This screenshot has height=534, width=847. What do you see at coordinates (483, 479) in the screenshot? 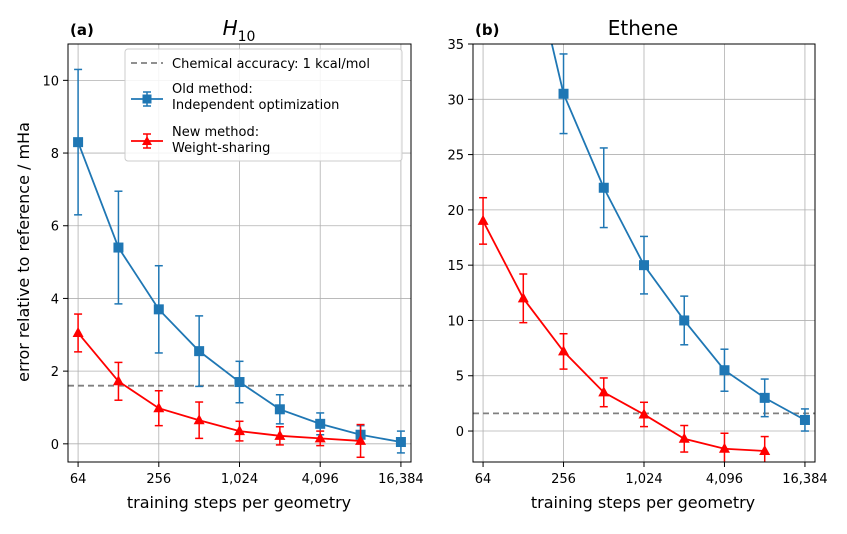
I see `panel-b-xtick-label-0: 64` at bounding box center [483, 479].